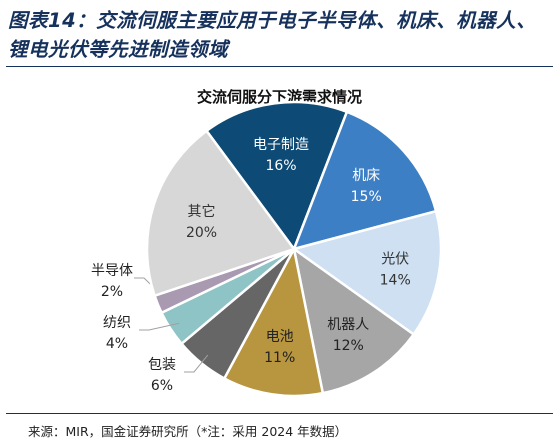 This screenshot has height=445, width=559. I want to click on figure-title: 图表14：交流伺服主要应用于电子半导体、机床、机器人、锂电光伏等先进制造领域, so click(272, 35).